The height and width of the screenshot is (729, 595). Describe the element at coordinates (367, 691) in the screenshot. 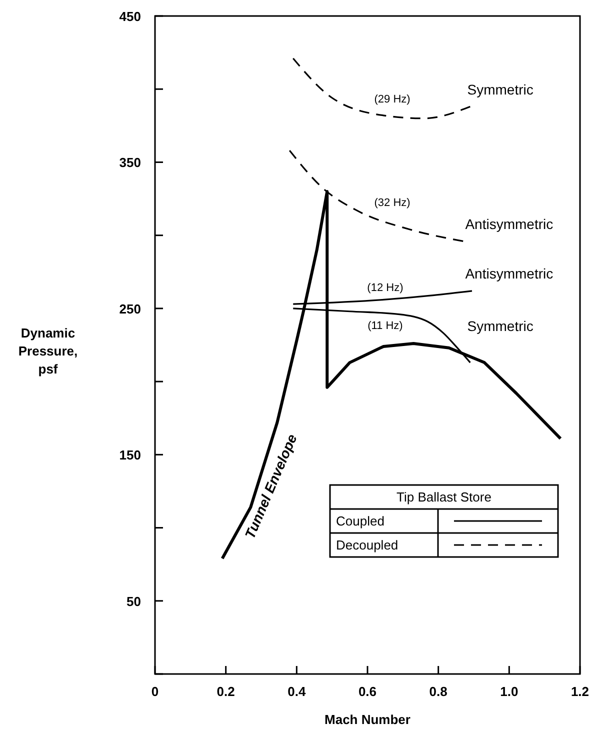

I see `x-tick-label: 0.6` at that location.